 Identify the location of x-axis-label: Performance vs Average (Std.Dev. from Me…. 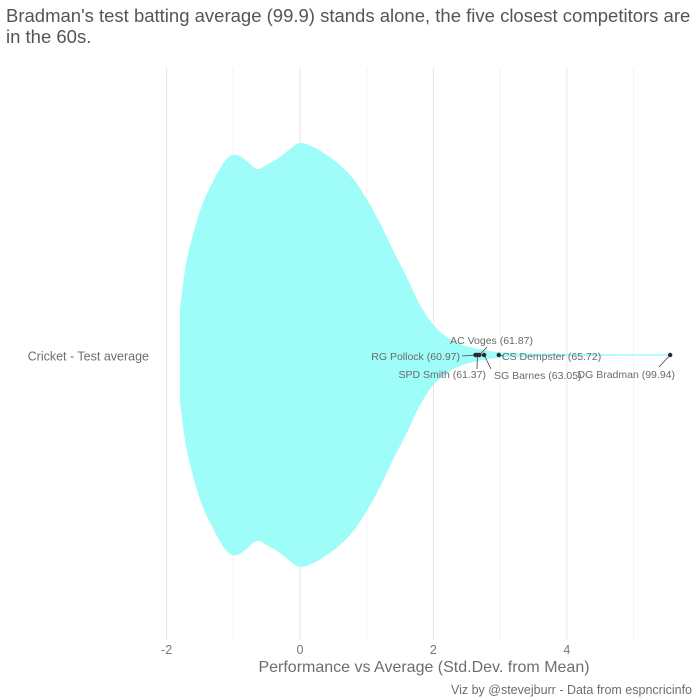
(423, 667).